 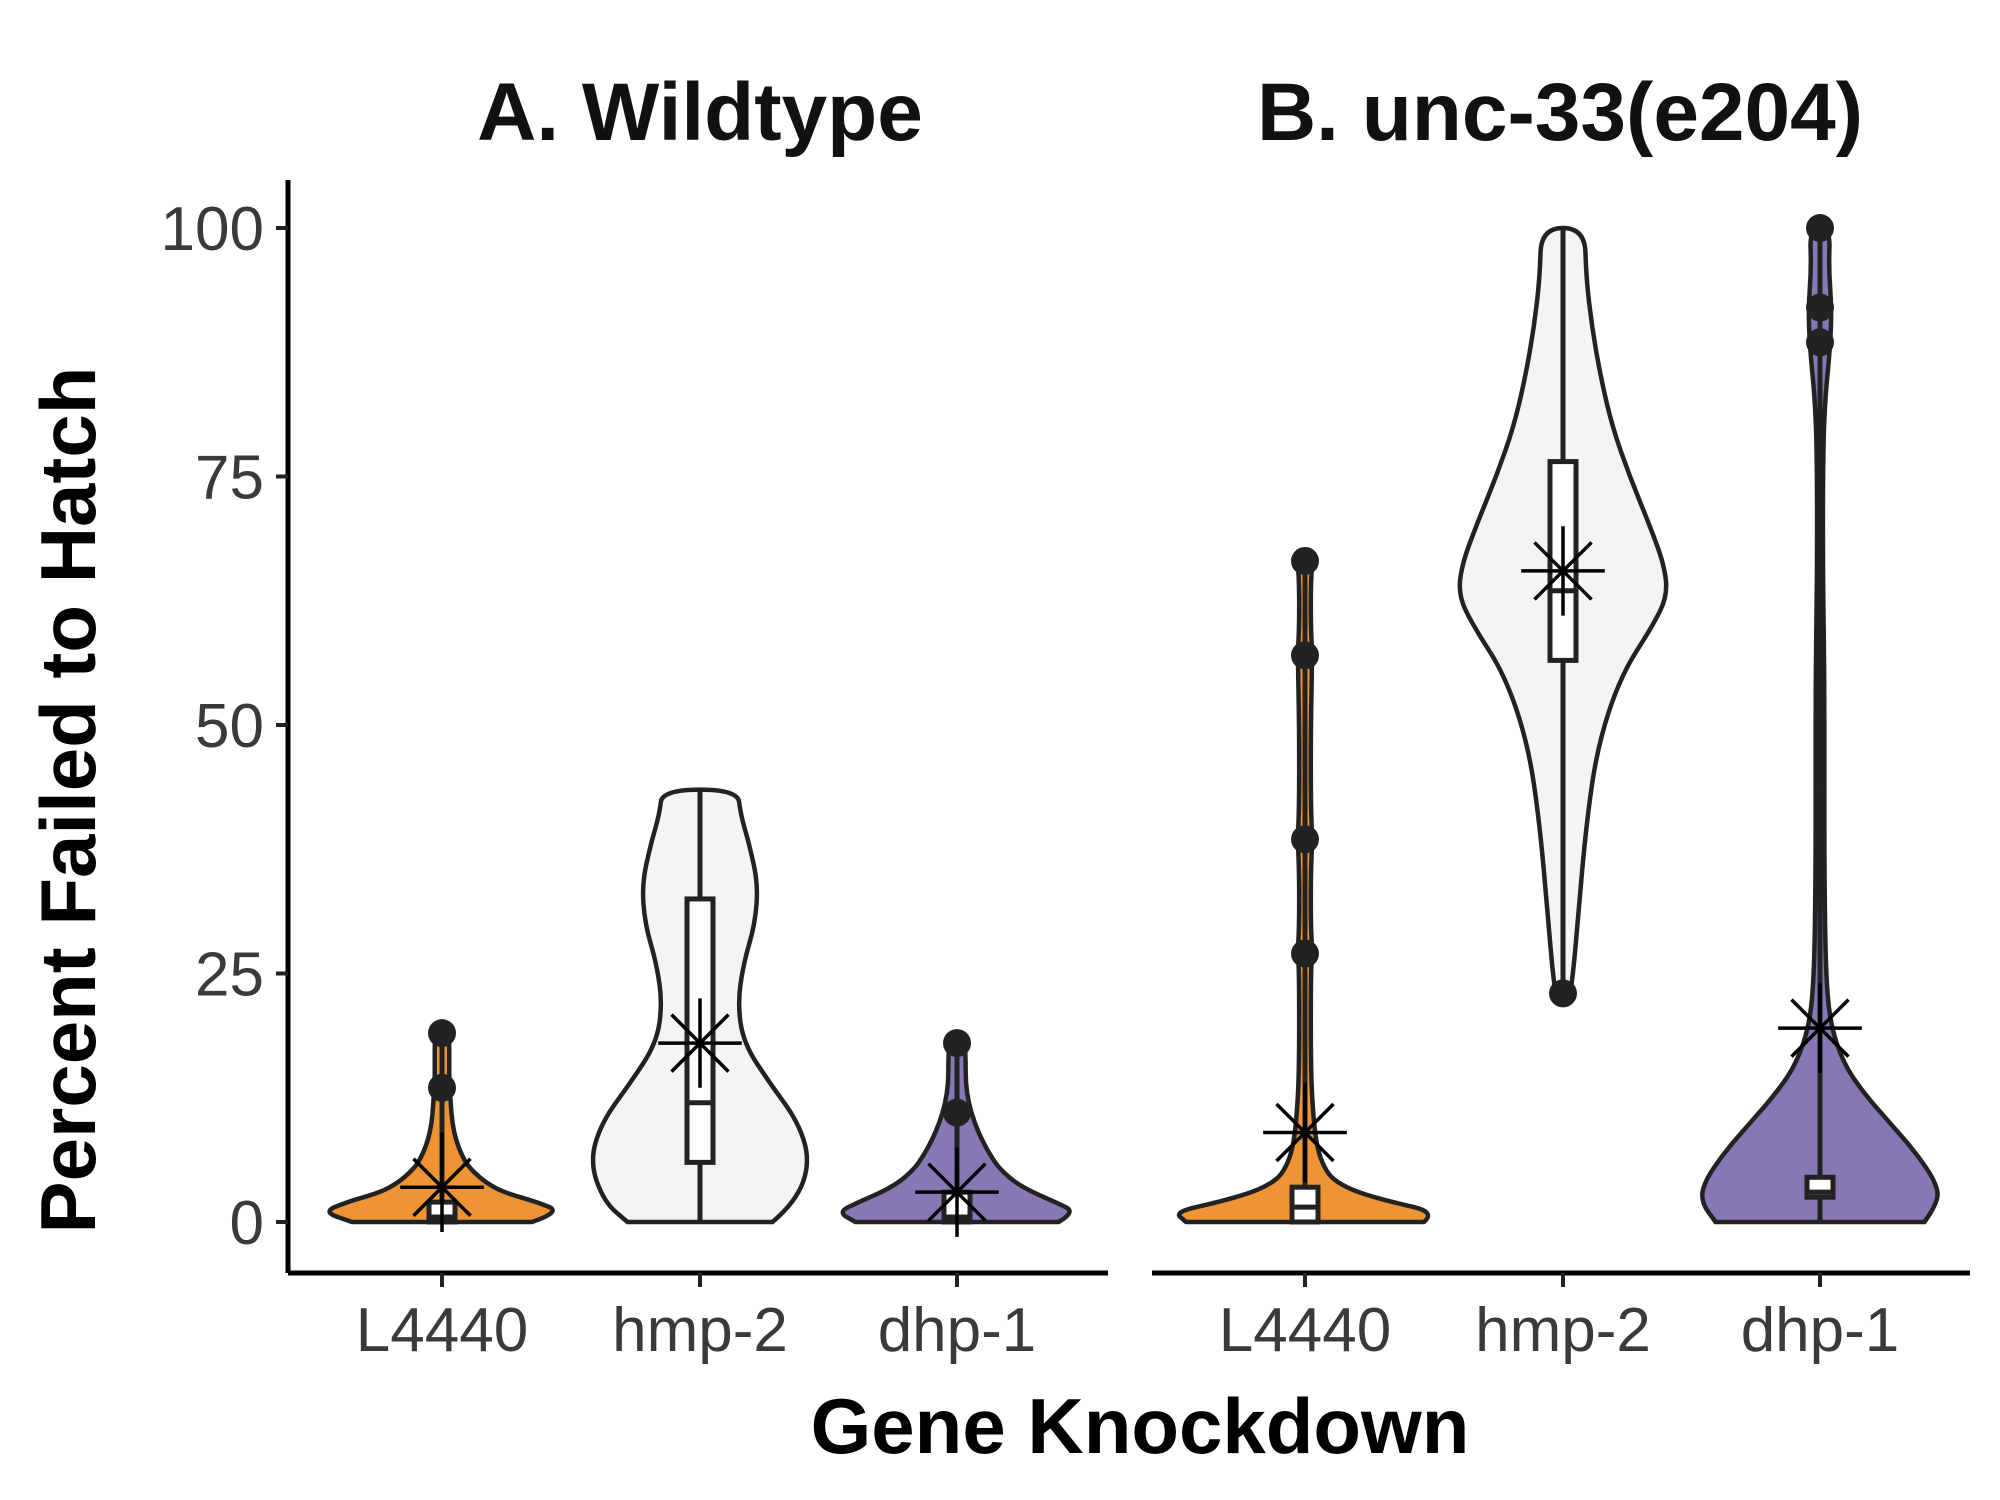 I want to click on y-tick-label: 50, so click(x=229, y=726).